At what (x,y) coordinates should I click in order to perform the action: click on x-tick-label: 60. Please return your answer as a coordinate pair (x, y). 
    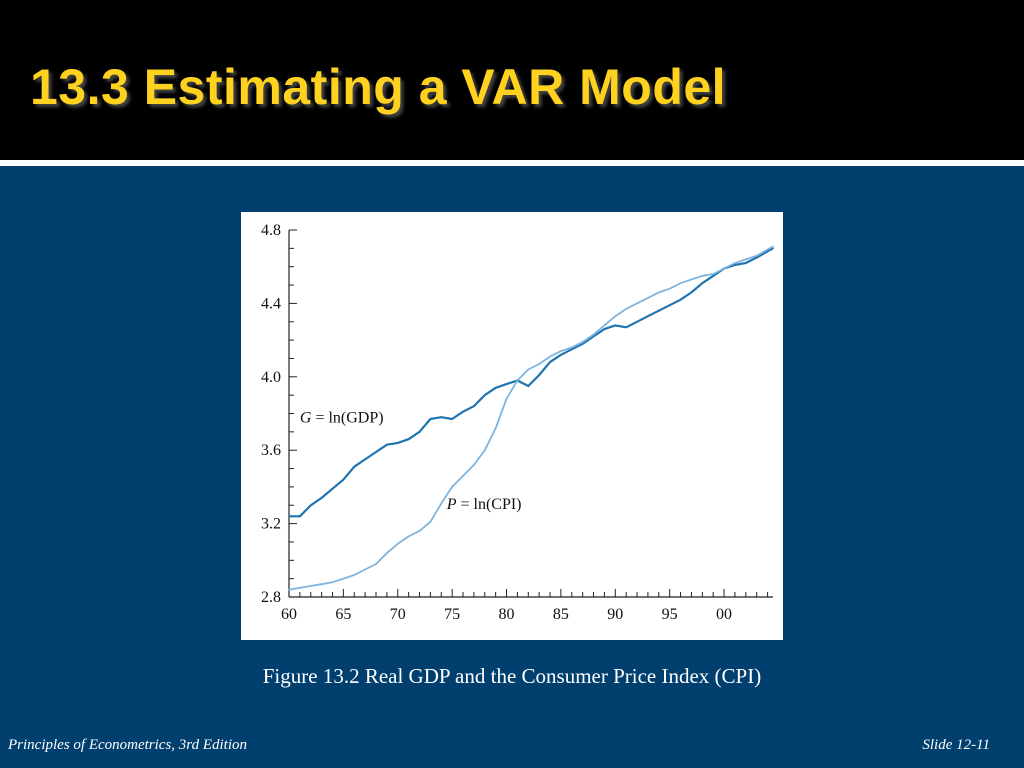
    Looking at the image, I should click on (289, 614).